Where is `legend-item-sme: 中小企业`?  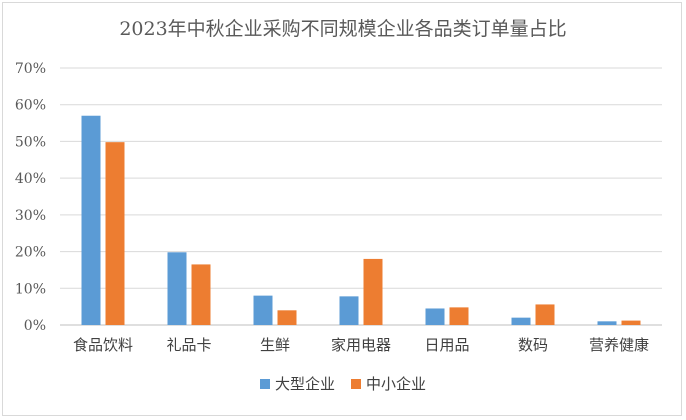 legend-item-sme: 中小企业 is located at coordinates (388, 383).